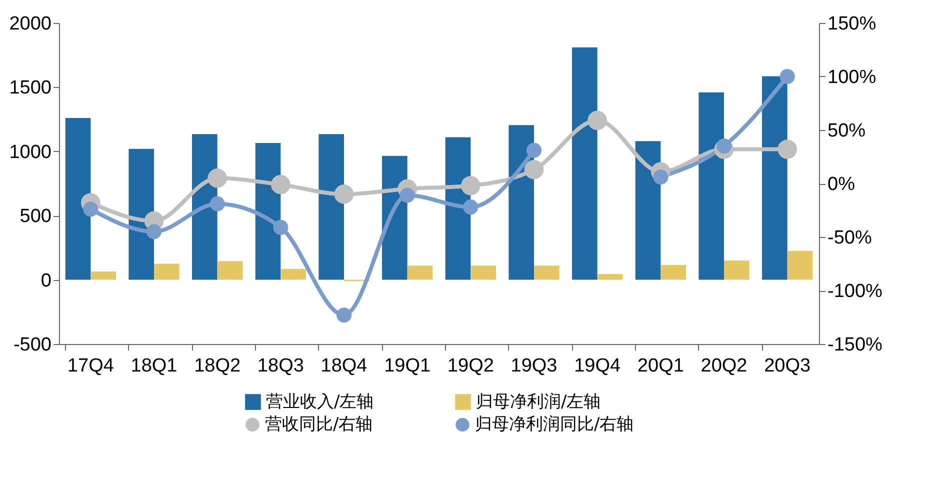 The image size is (949, 477). Describe the element at coordinates (787, 366) in the screenshot. I see `x-tick-label: 20Q3` at that location.